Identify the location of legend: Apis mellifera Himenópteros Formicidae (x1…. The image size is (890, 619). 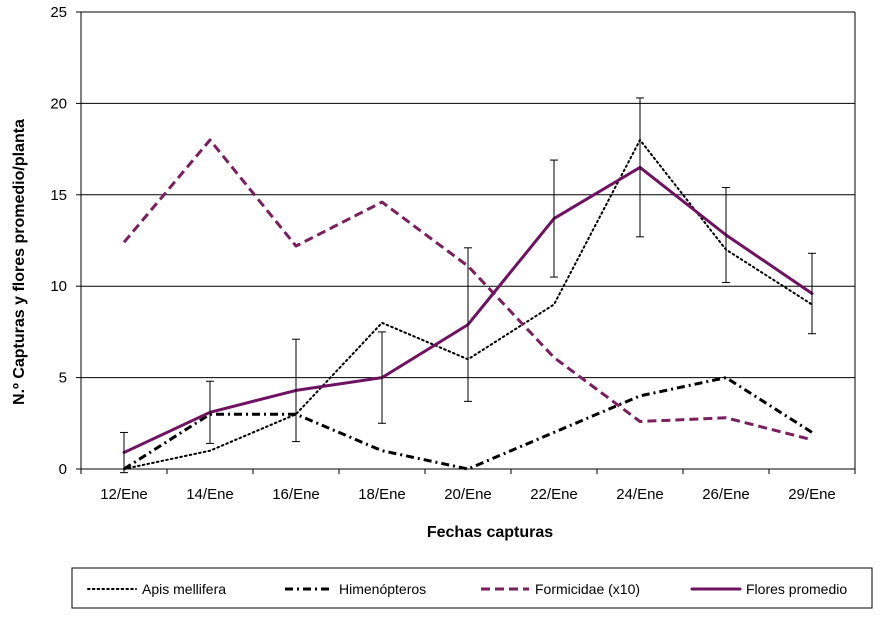
(472, 588).